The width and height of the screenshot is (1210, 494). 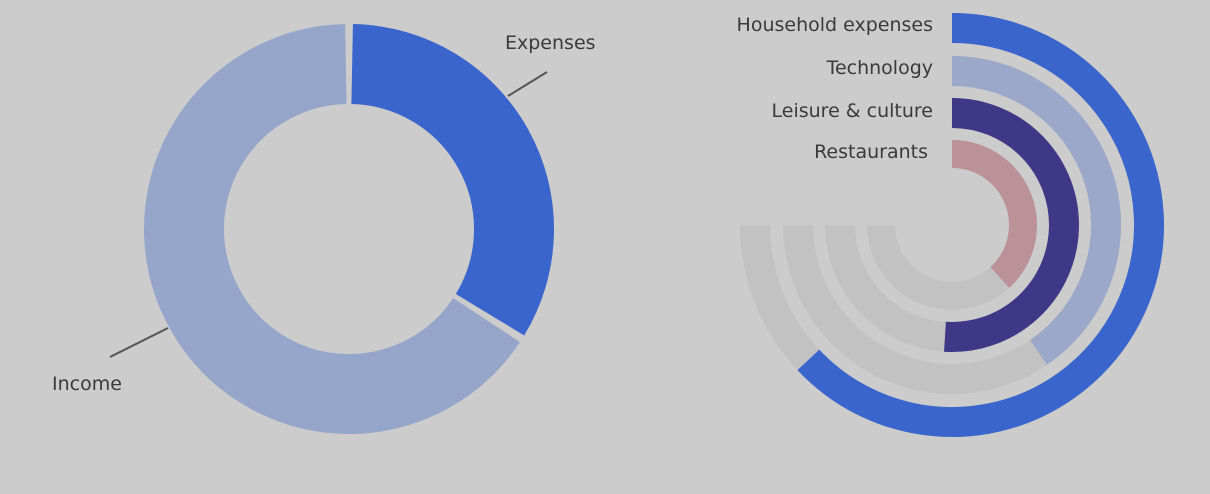 What do you see at coordinates (871, 152) in the screenshot?
I see `radial-label-restaurants: Restaurants` at bounding box center [871, 152].